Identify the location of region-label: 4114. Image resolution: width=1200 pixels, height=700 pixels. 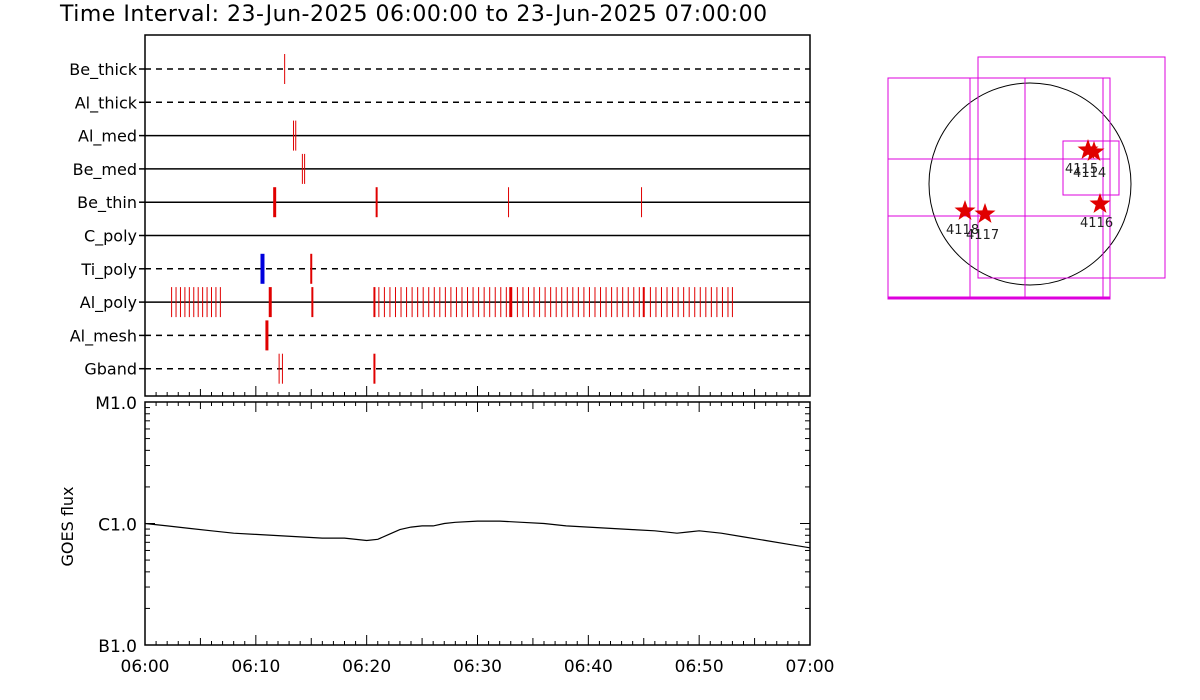
(1089, 173).